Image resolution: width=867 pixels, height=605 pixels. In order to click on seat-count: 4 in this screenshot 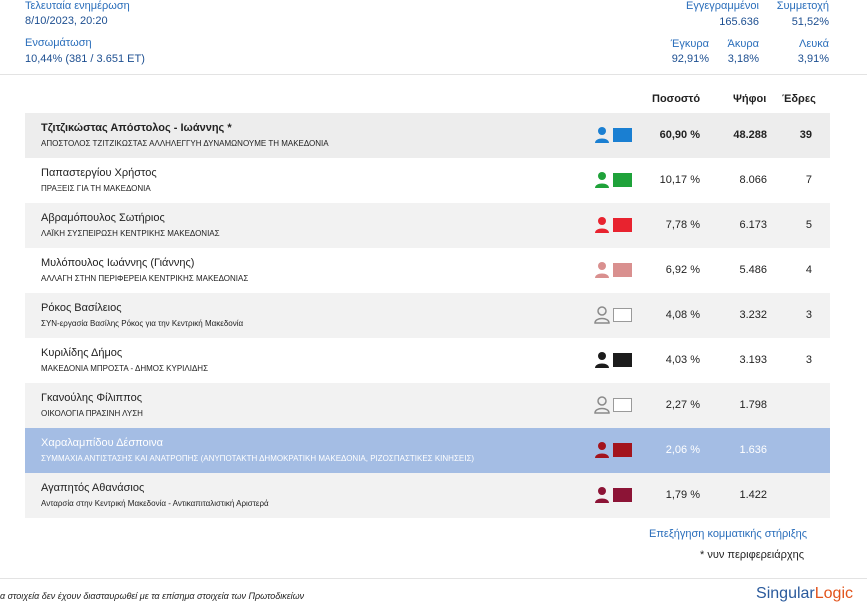, I will do `click(808, 270)`.